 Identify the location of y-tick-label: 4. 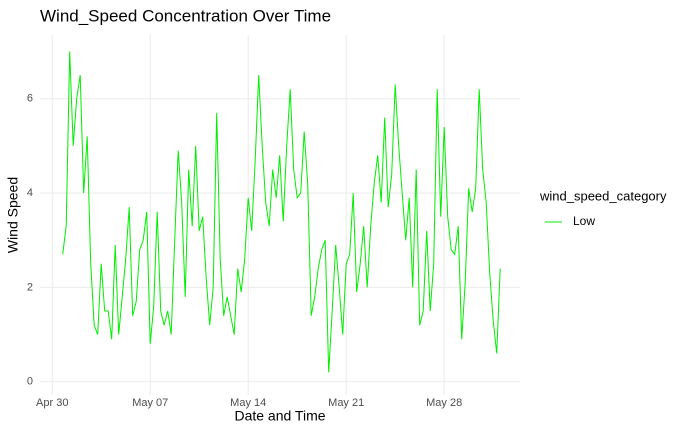
(30, 193).